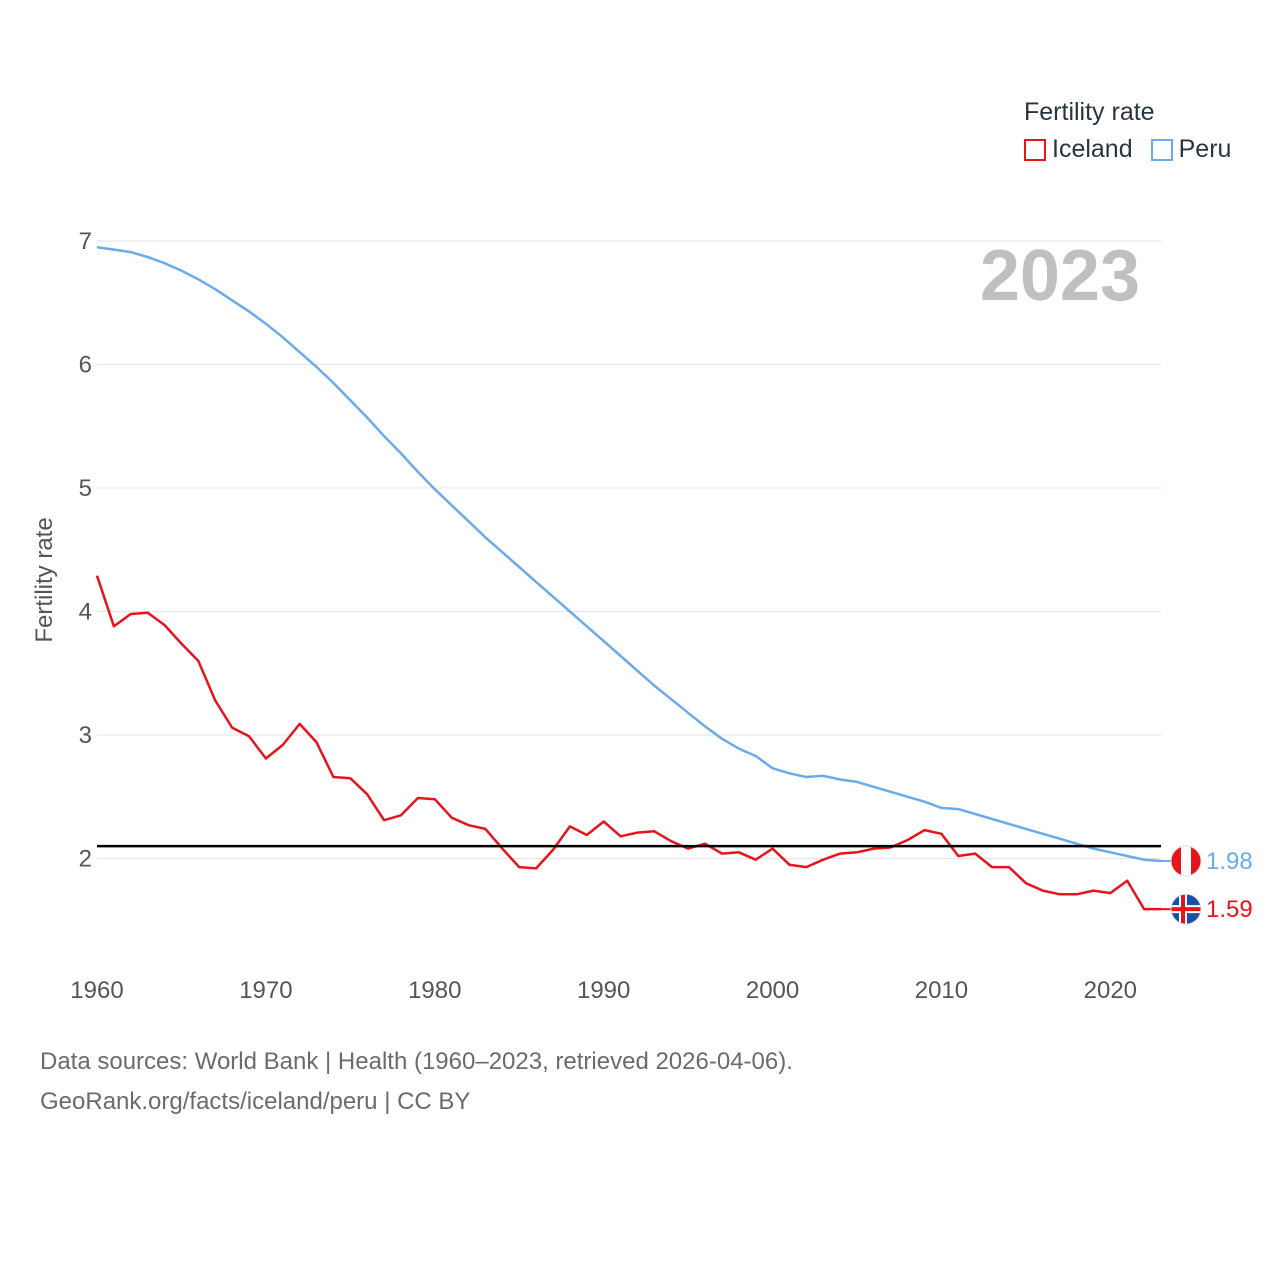 The width and height of the screenshot is (1280, 1280). Describe the element at coordinates (85, 550) in the screenshot. I see `y-axis-ticks: 2 3 4 5 6 7` at that location.